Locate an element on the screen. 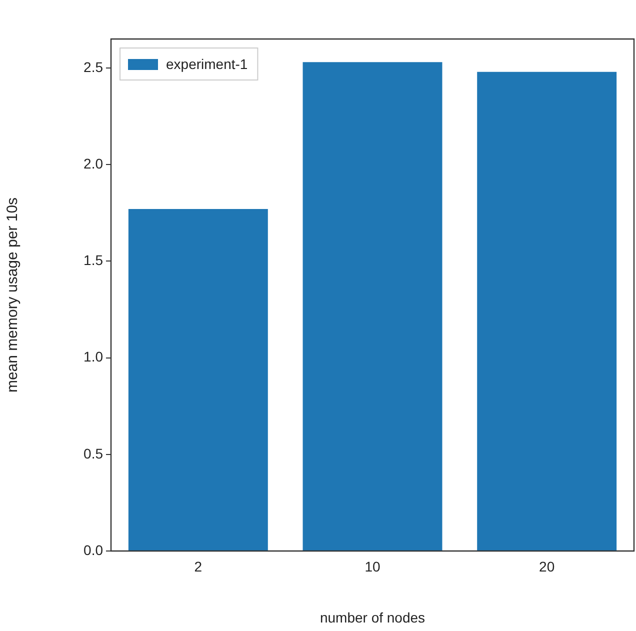  x-axis-title: number of nodes is located at coordinates (373, 617).